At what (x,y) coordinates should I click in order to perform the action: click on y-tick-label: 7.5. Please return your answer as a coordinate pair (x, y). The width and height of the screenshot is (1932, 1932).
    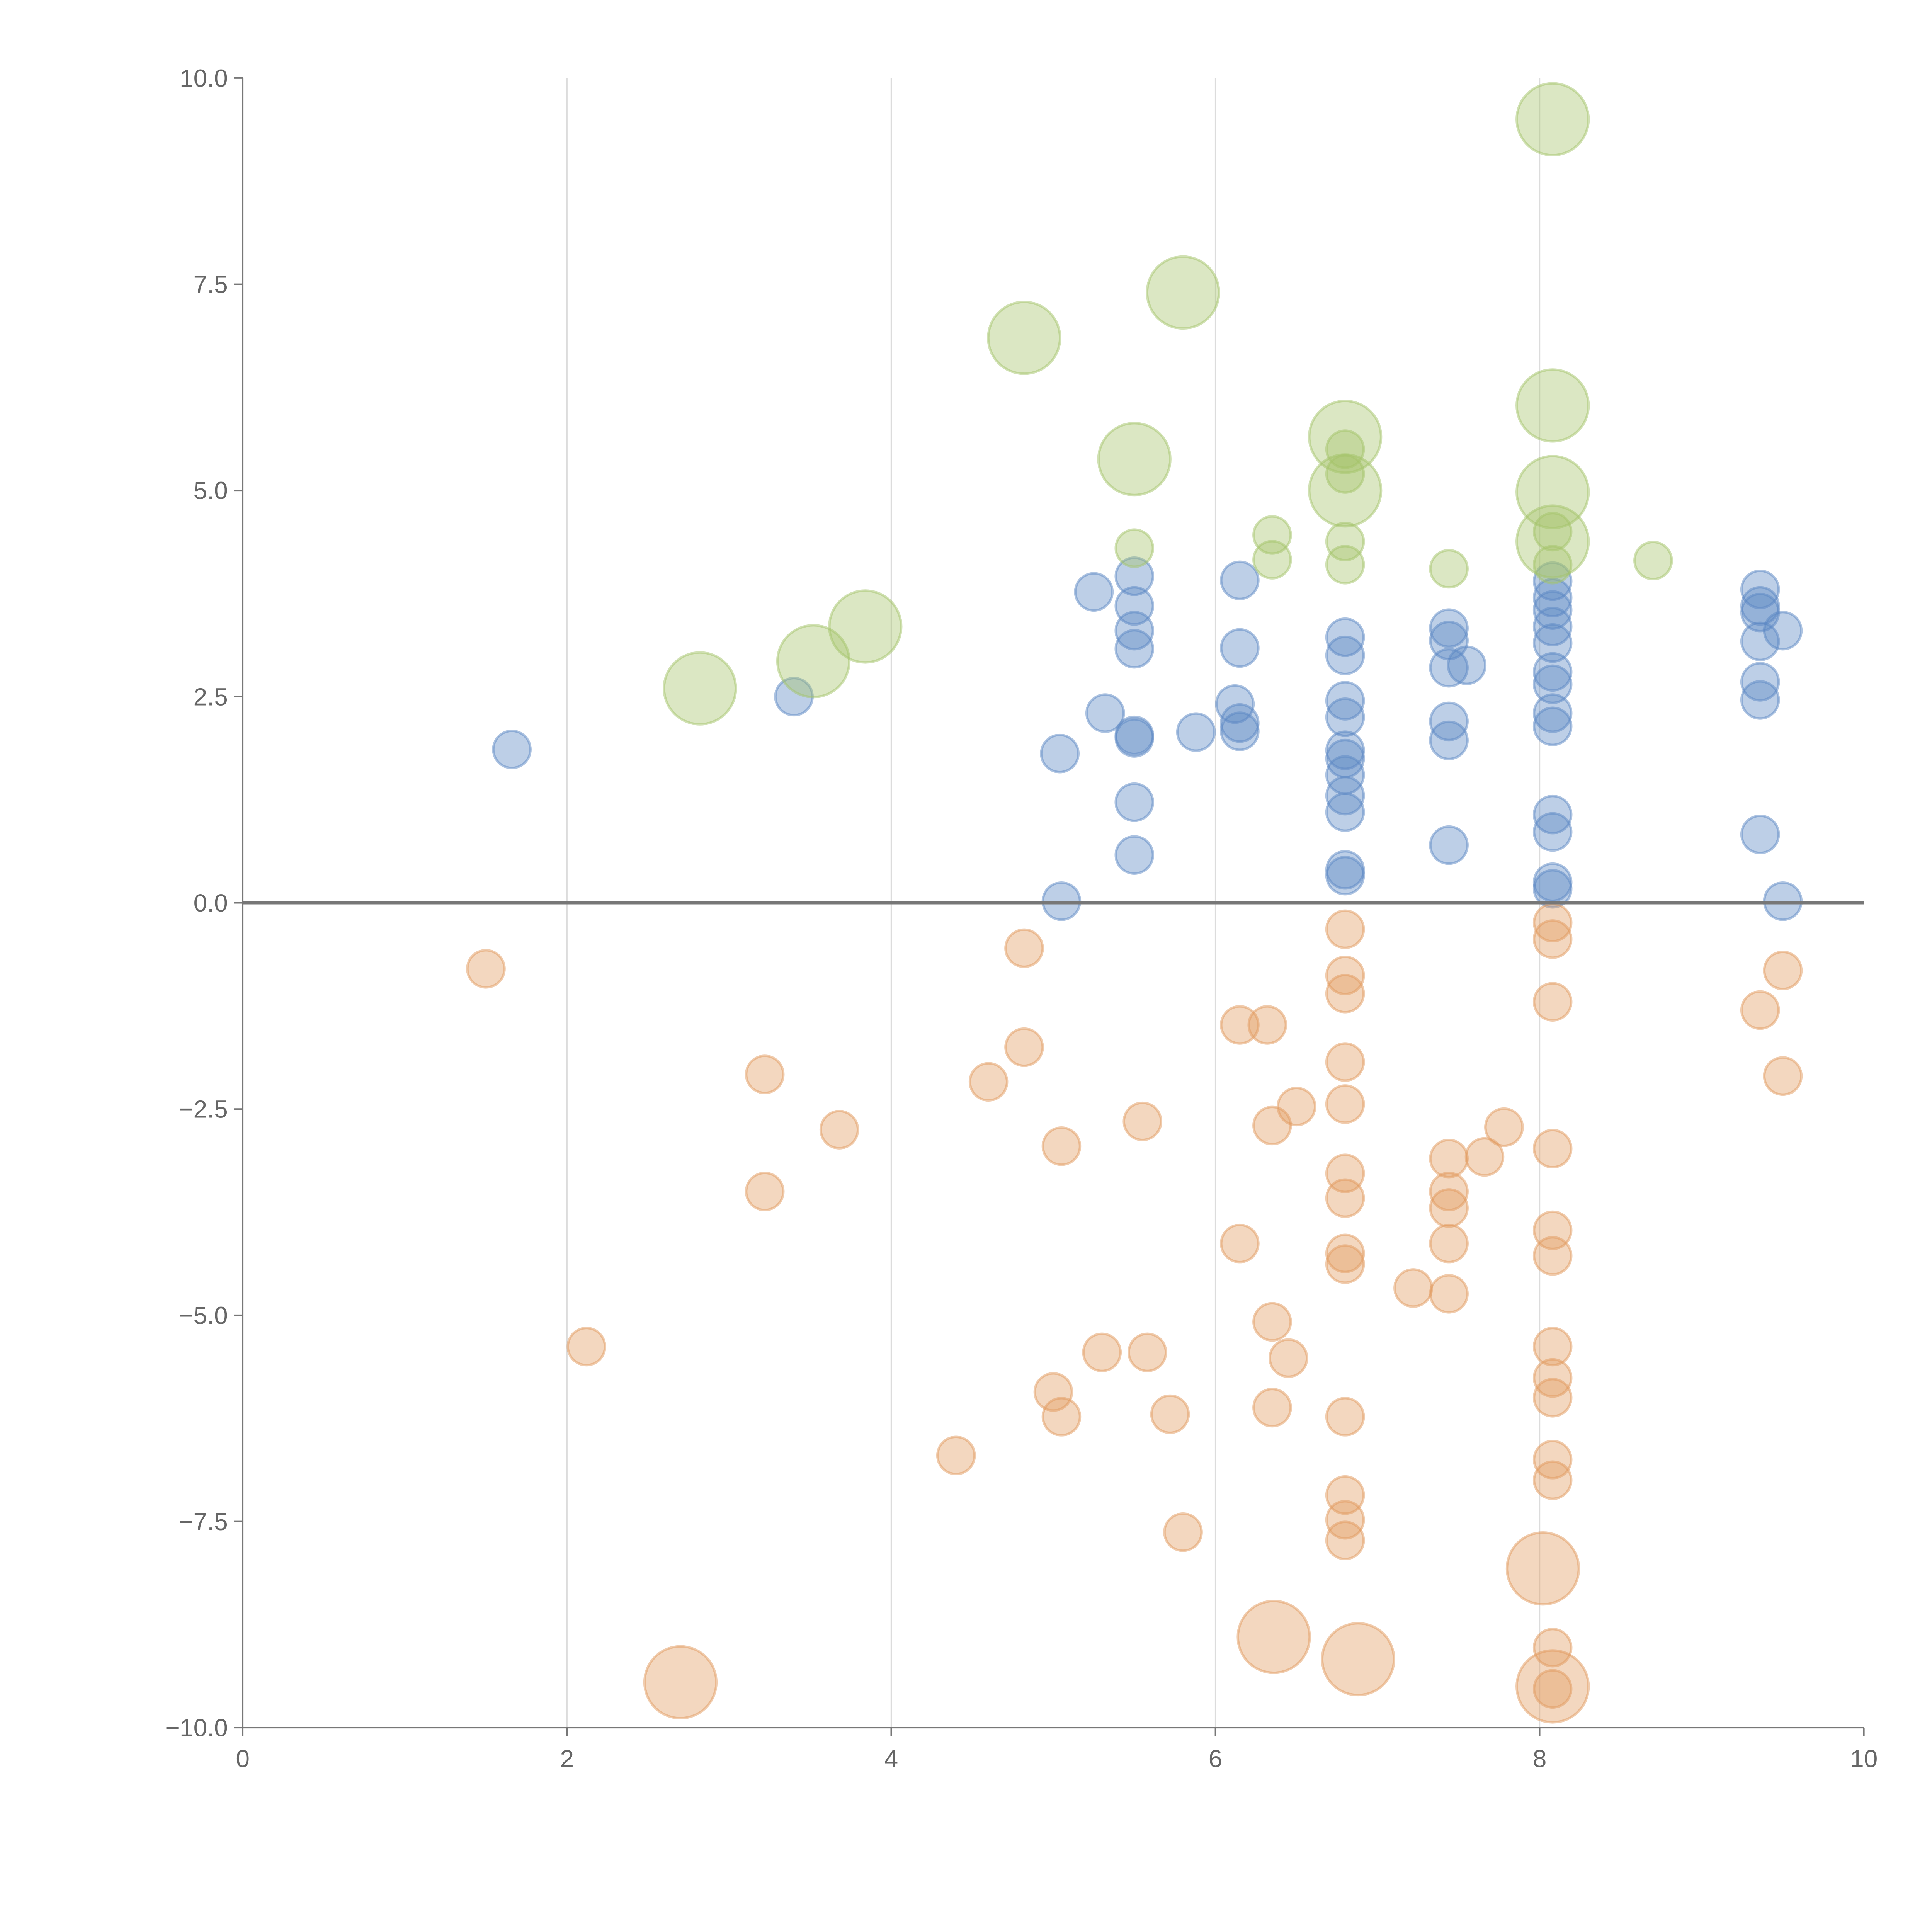
    Looking at the image, I should click on (211, 284).